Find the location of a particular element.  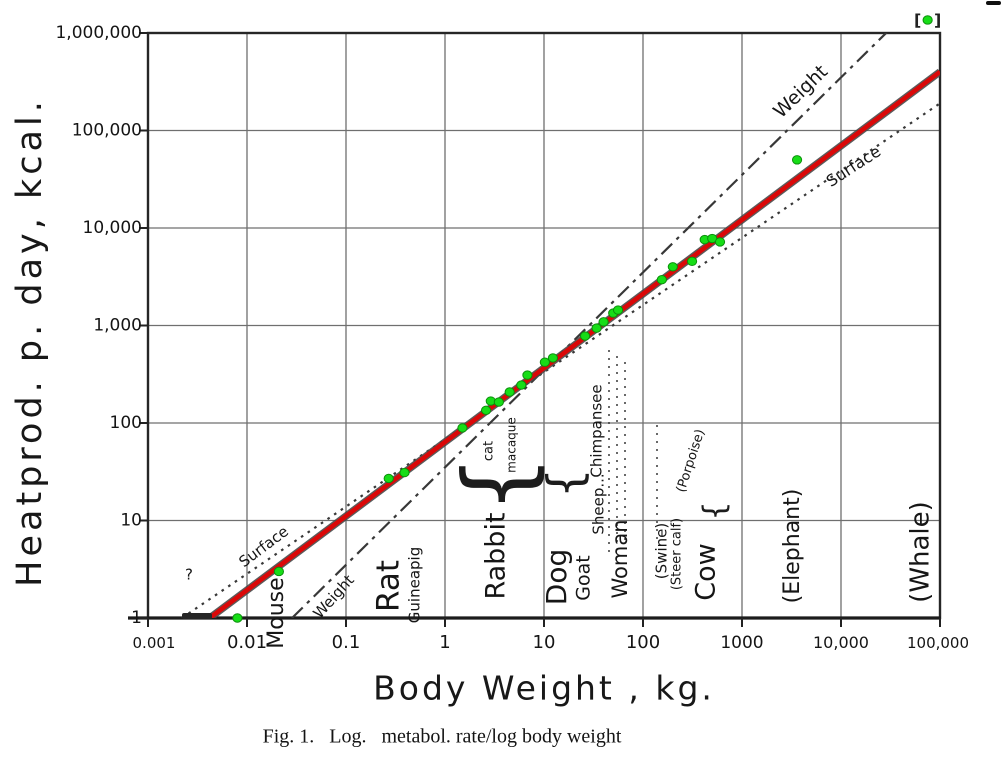

x-axis-title: Body Weight , kg. is located at coordinates (544, 688).